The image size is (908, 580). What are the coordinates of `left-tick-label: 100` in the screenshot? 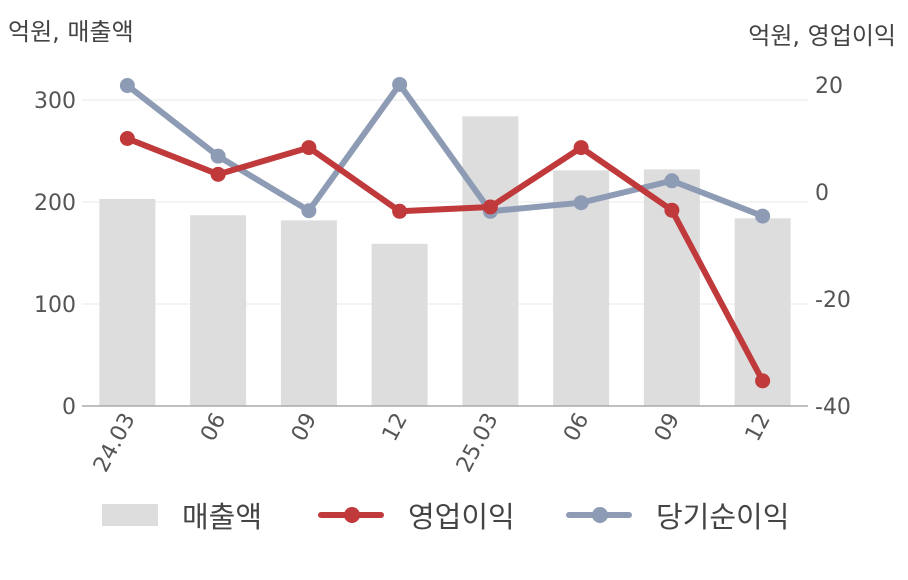 It's located at (55, 305).